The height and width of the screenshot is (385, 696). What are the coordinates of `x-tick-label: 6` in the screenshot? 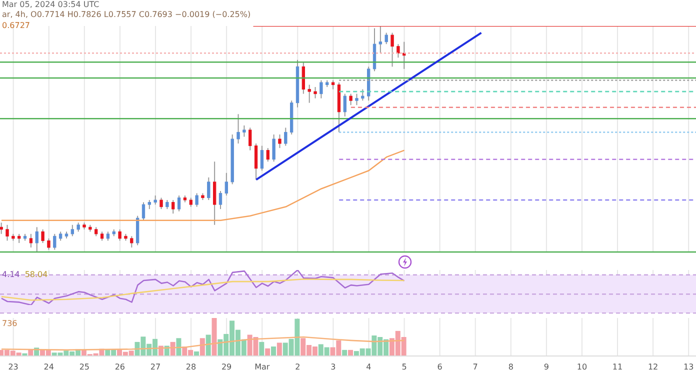 It's located at (439, 367).